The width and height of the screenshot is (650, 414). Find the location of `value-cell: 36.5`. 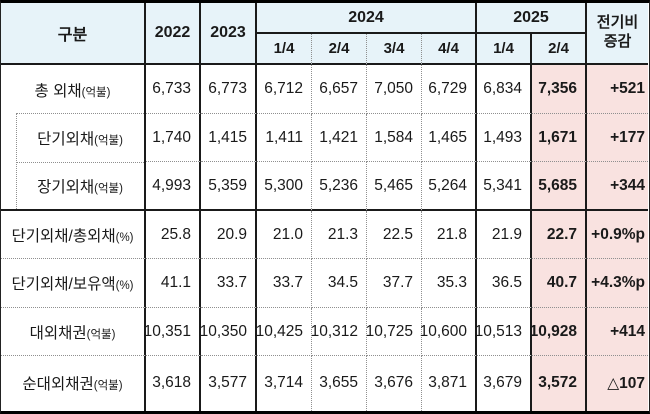

value-cell: 36.5 is located at coordinates (504, 283).